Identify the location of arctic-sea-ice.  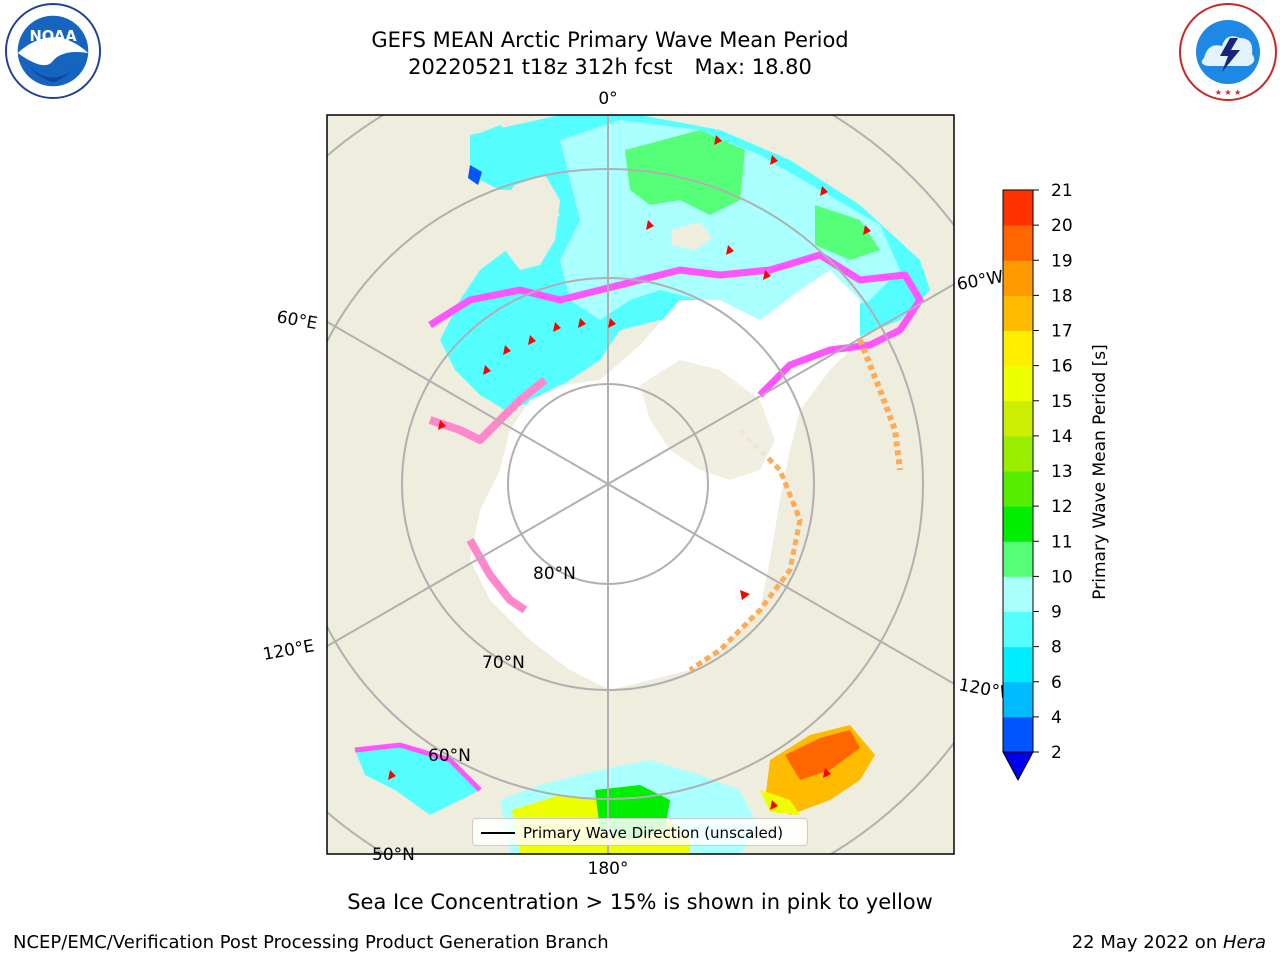
(665, 480).